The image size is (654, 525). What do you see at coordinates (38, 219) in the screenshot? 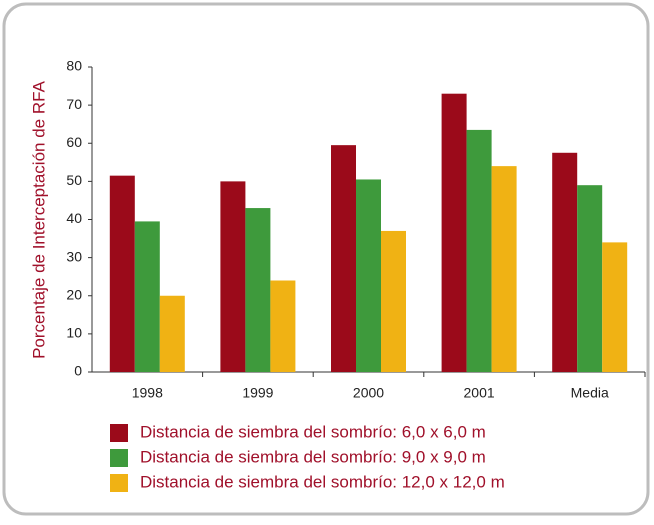
I see `y-axis-label: Porcentaje de Interceptación de RFA` at bounding box center [38, 219].